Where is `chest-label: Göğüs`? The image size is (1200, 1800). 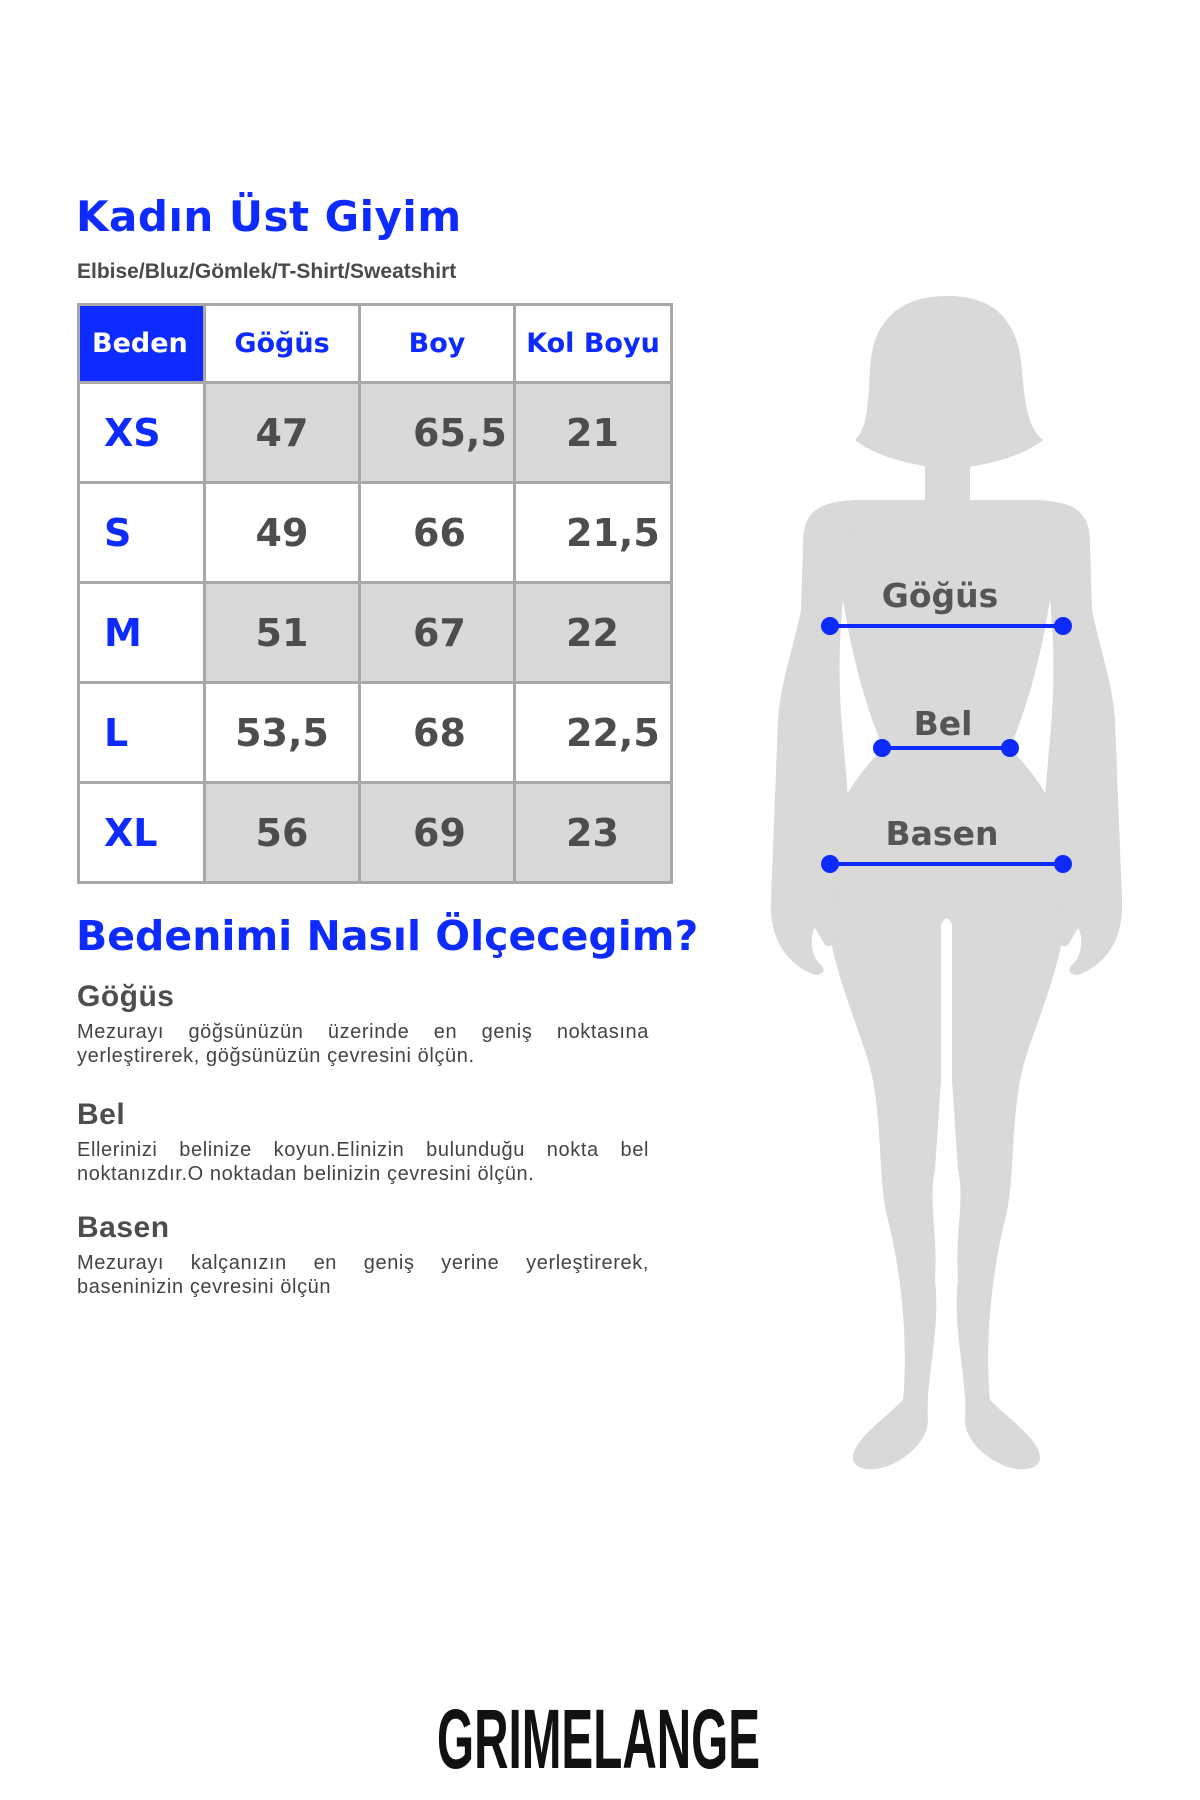 chest-label: Göğüs is located at coordinates (940, 595).